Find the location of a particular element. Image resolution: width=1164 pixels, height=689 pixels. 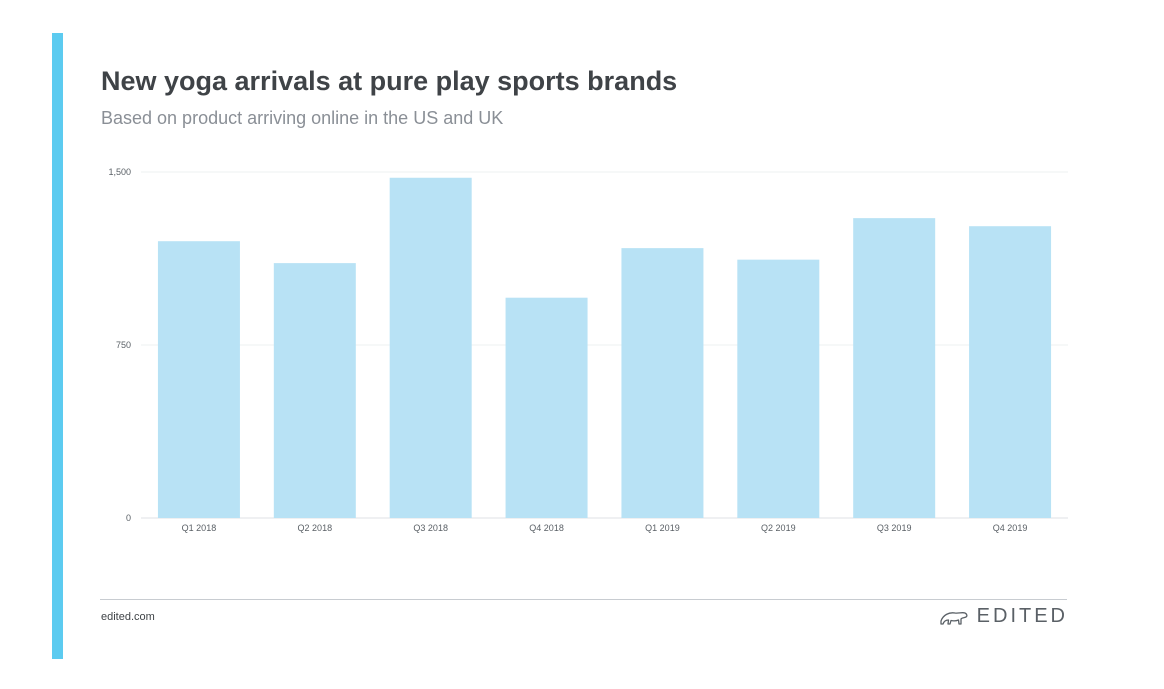

bar-q4-2019 is located at coordinates (1010, 372).